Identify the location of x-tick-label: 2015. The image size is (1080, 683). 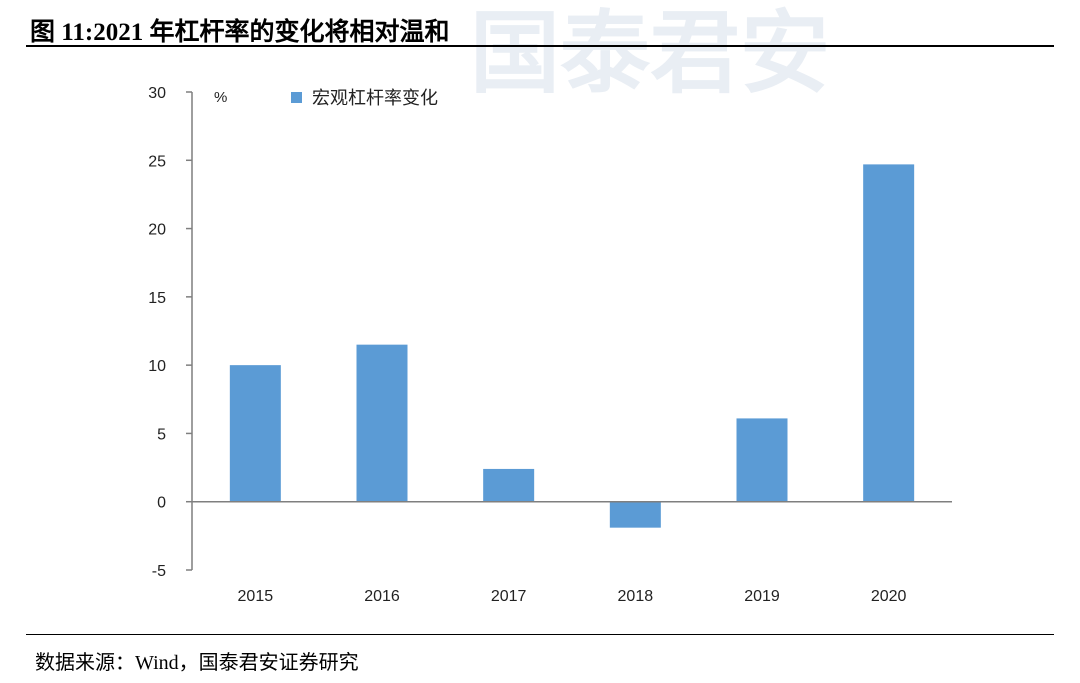
(256, 596).